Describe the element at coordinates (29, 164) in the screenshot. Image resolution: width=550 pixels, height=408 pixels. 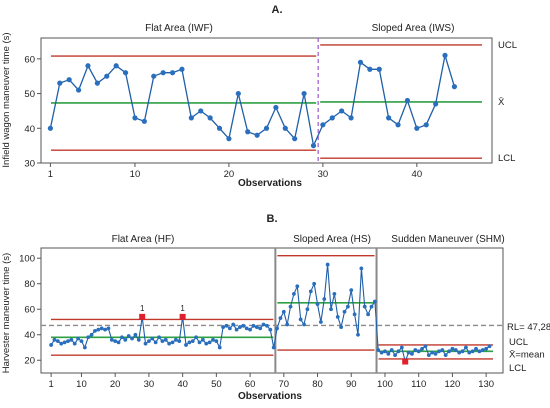
I see `chart-a-ytick-label: 30` at that location.